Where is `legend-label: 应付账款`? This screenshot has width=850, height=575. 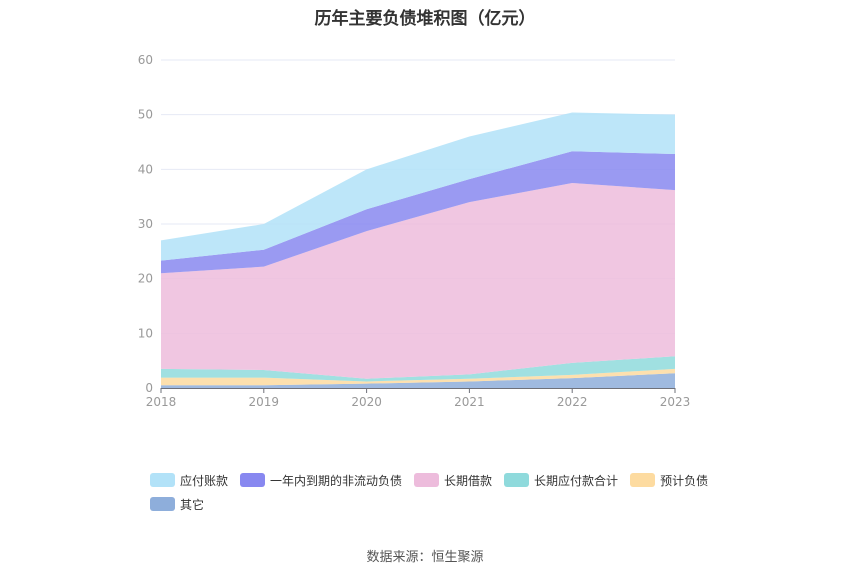 legend-label: 应付账款 is located at coordinates (204, 480).